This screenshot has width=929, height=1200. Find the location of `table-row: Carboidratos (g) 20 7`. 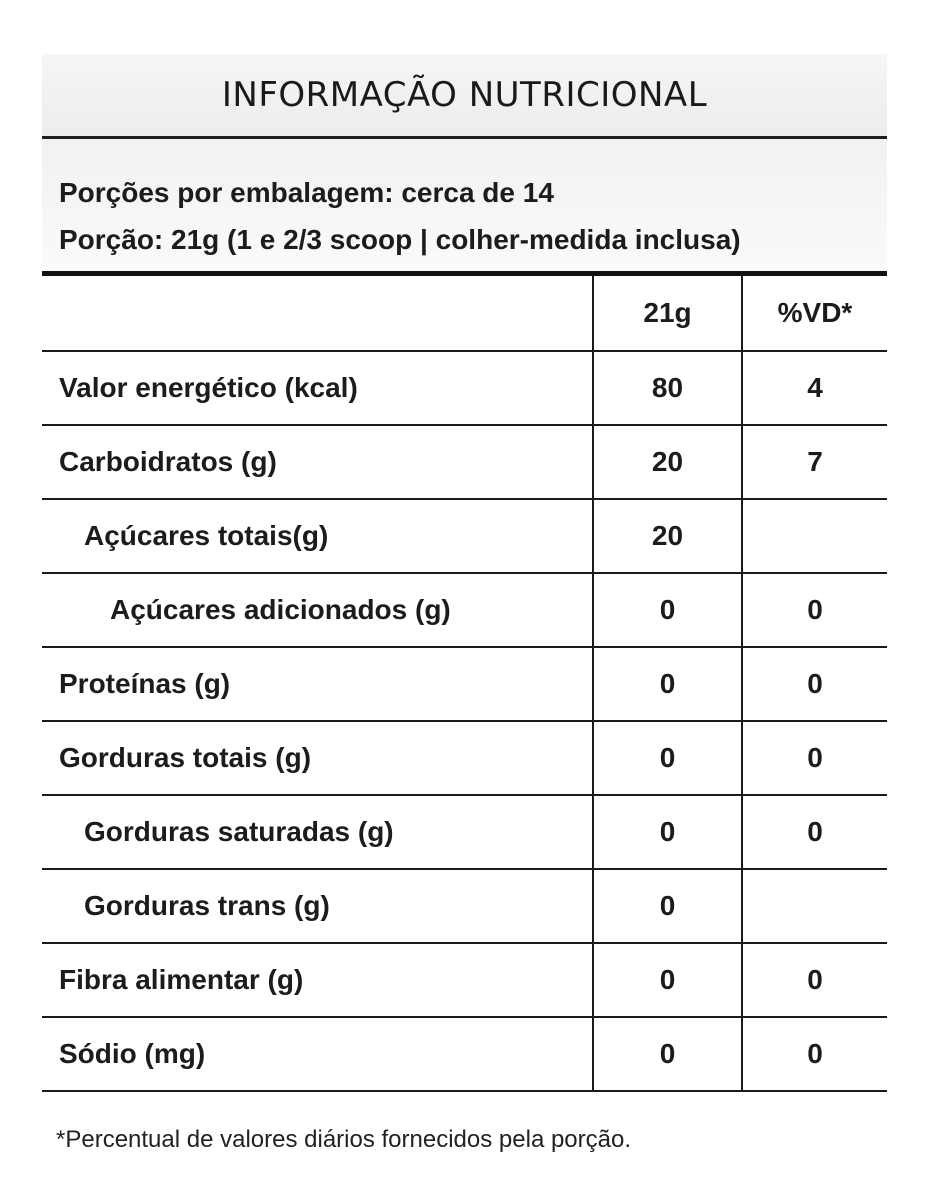

table-row: Carboidratos (g) 20 7 is located at coordinates (464, 462).